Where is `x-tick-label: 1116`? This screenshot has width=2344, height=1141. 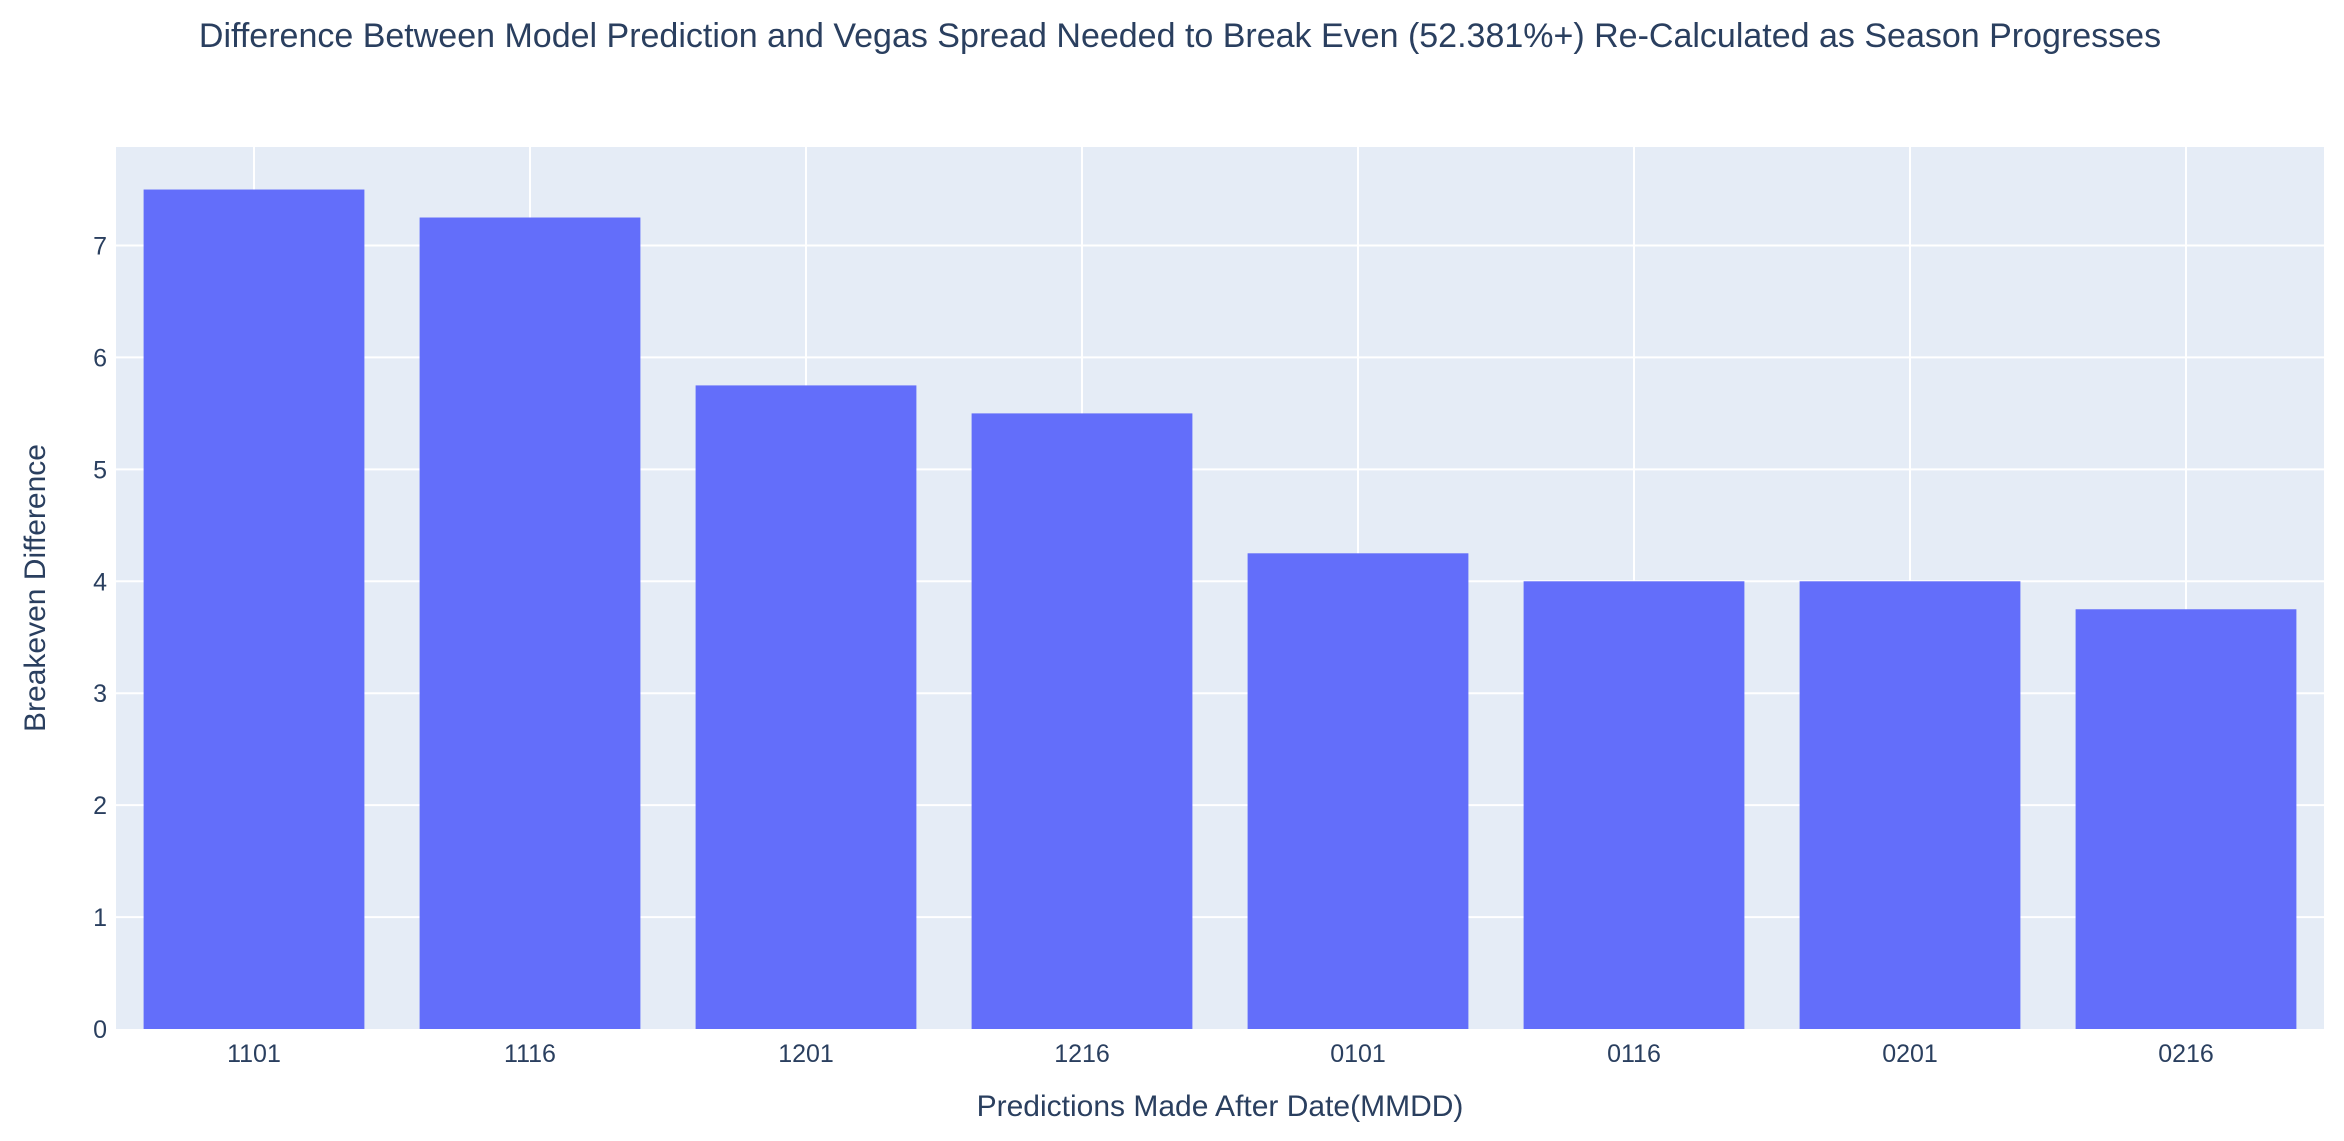
x-tick-label: 1116 is located at coordinates (530, 1054).